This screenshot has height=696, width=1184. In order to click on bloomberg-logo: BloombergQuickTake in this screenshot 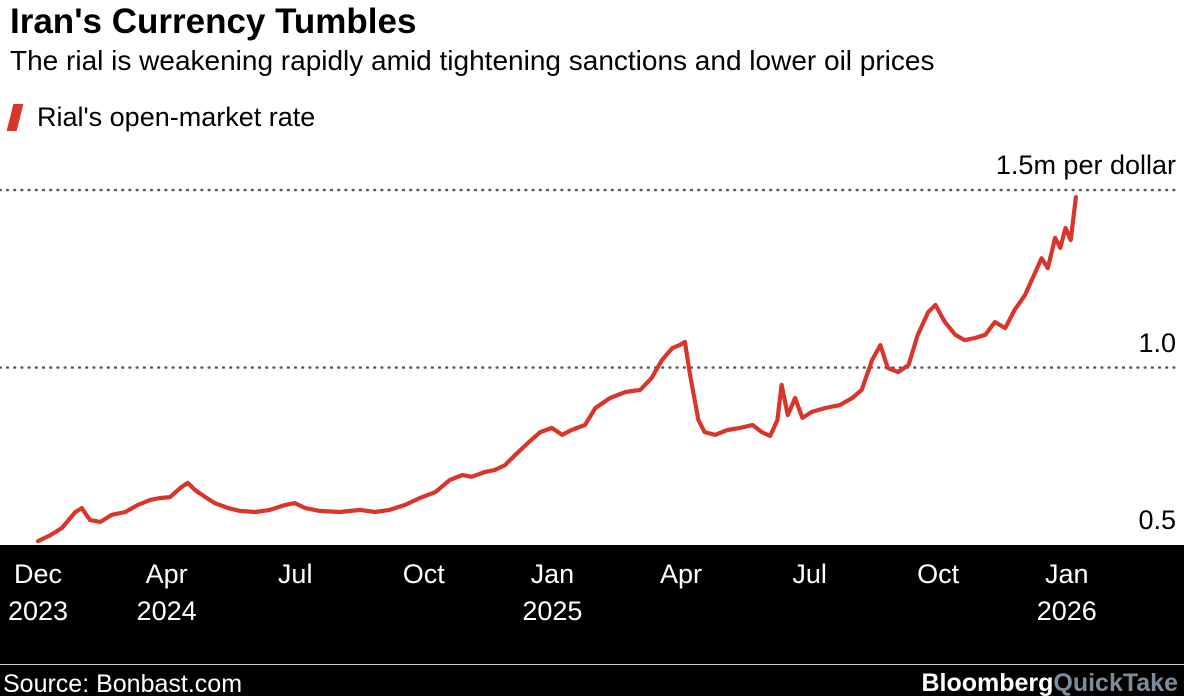, I will do `click(1049, 682)`.